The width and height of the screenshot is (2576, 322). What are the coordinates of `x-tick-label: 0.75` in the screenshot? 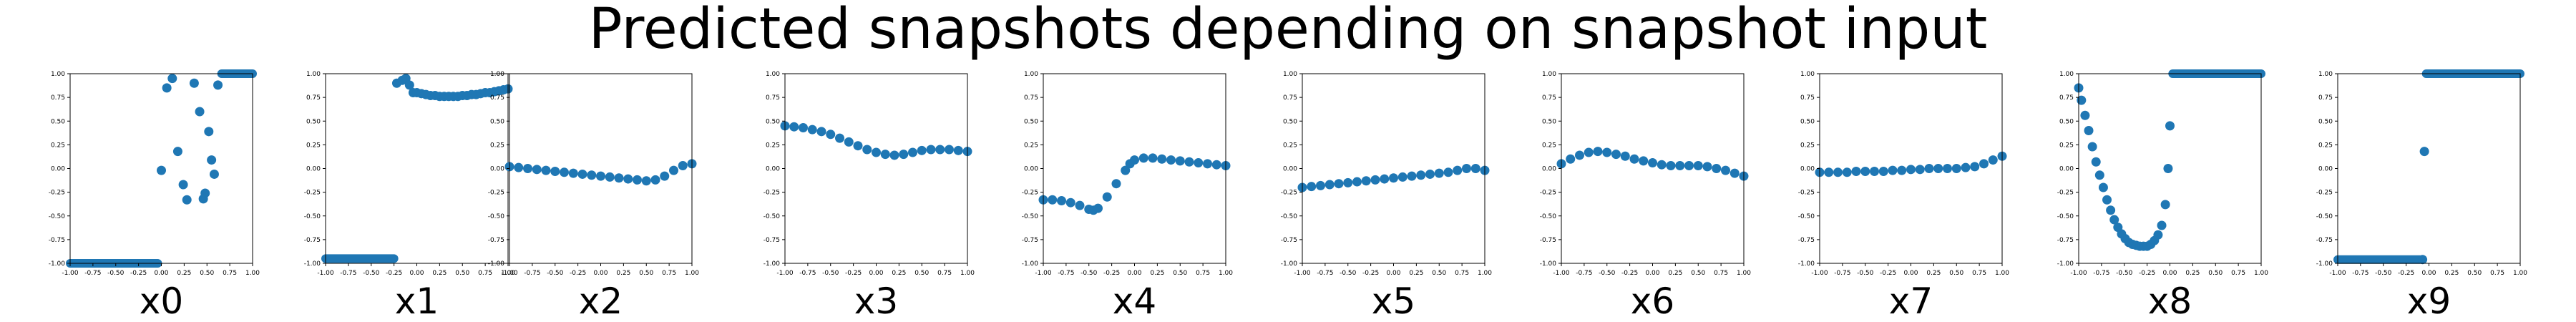 It's located at (230, 273).